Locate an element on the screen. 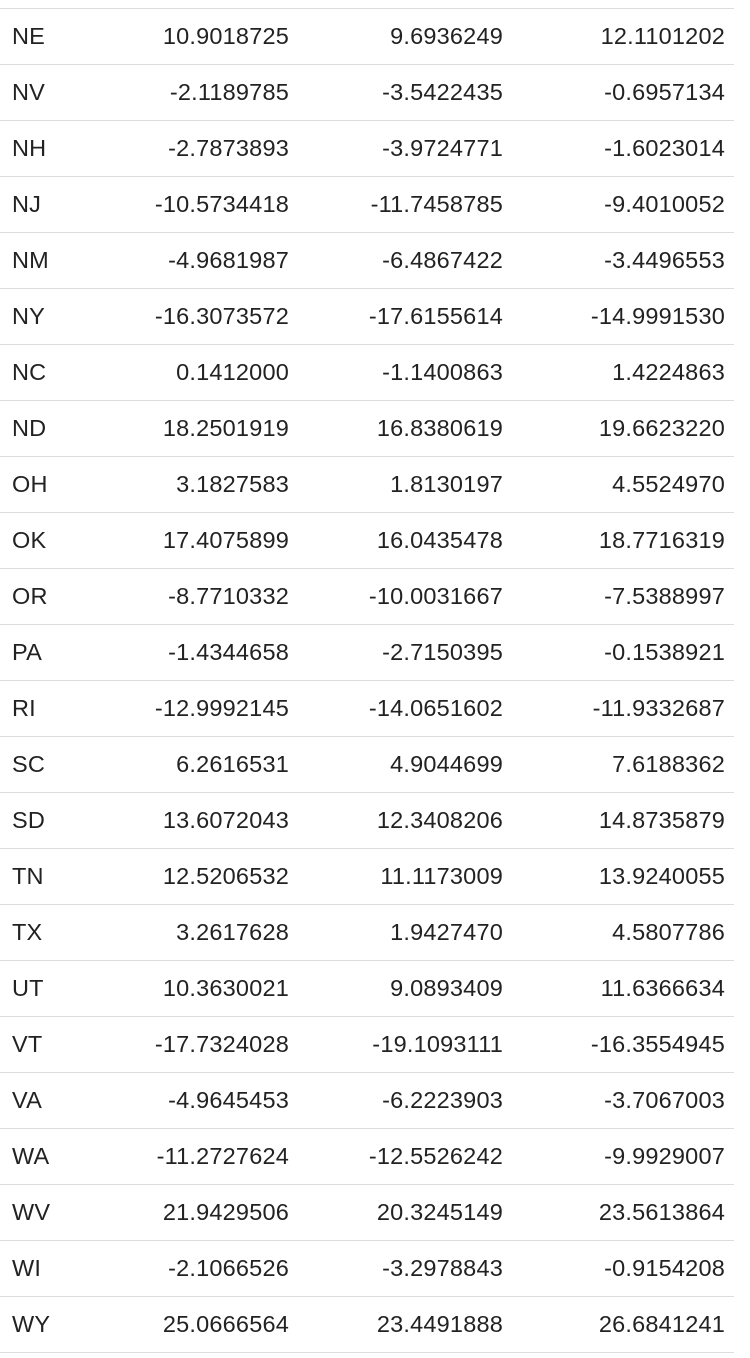  value-cell: 4.5524970 is located at coordinates (623, 484).